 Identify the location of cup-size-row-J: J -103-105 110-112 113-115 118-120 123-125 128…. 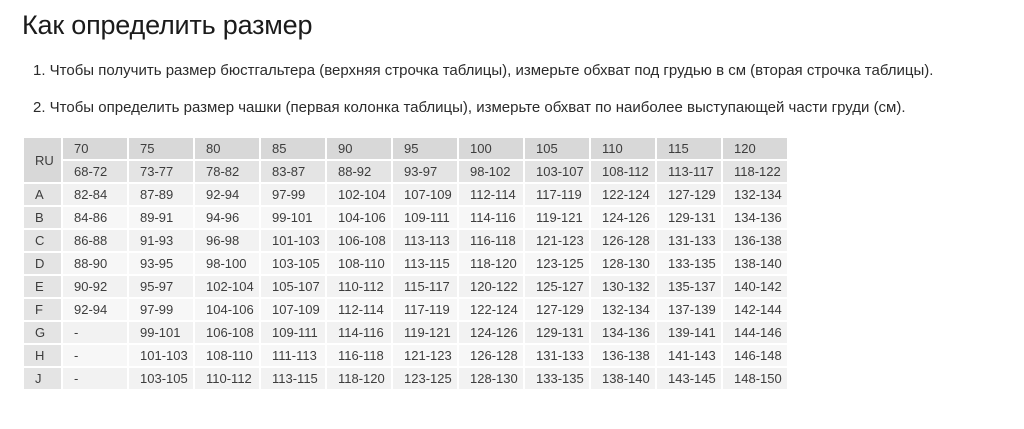
(405, 378).